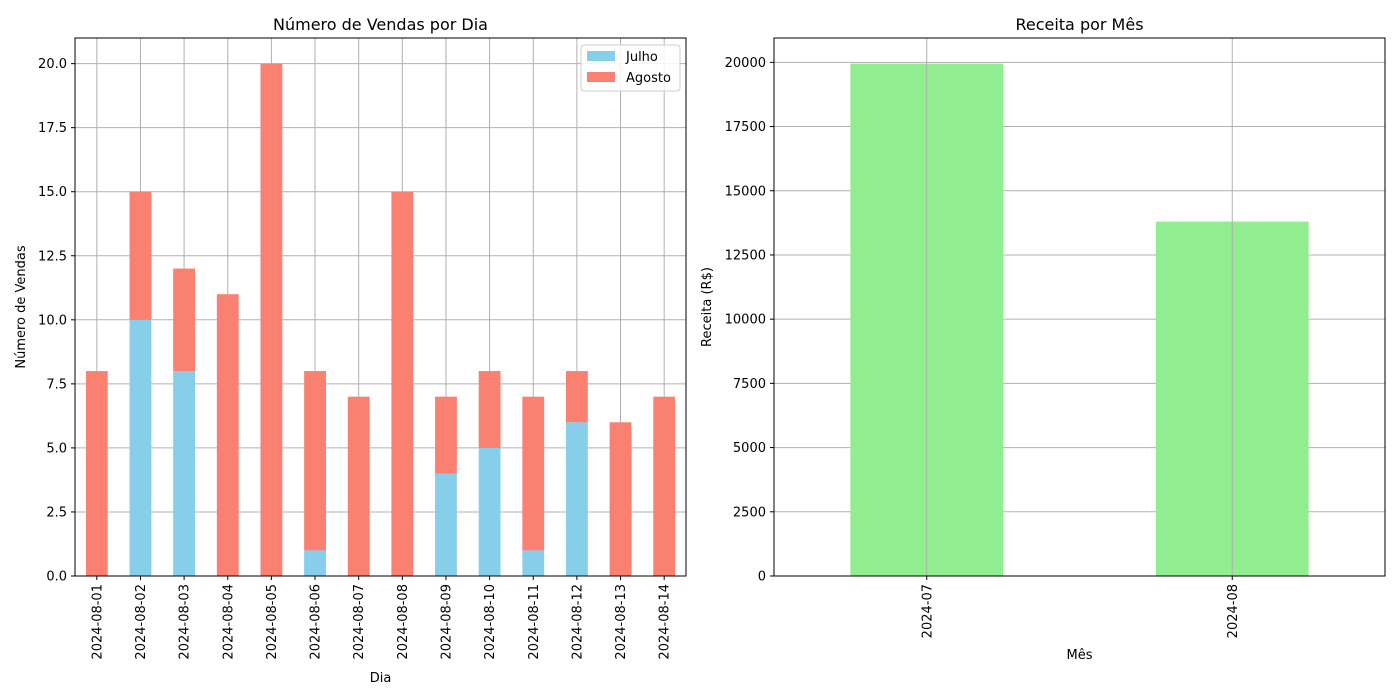 The height and width of the screenshot is (700, 1400). What do you see at coordinates (762, 577) in the screenshot?
I see `y-tick-label: 0` at bounding box center [762, 577].